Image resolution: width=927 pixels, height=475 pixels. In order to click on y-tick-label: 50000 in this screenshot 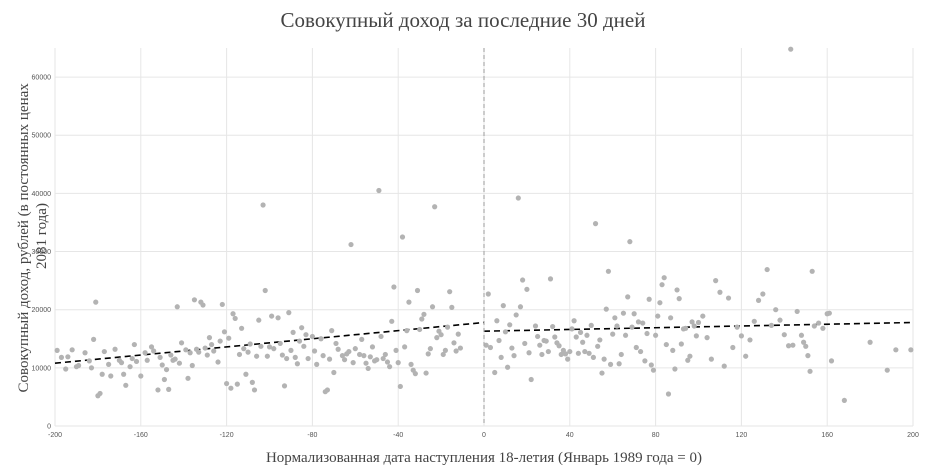, I will do `click(42, 136)`.